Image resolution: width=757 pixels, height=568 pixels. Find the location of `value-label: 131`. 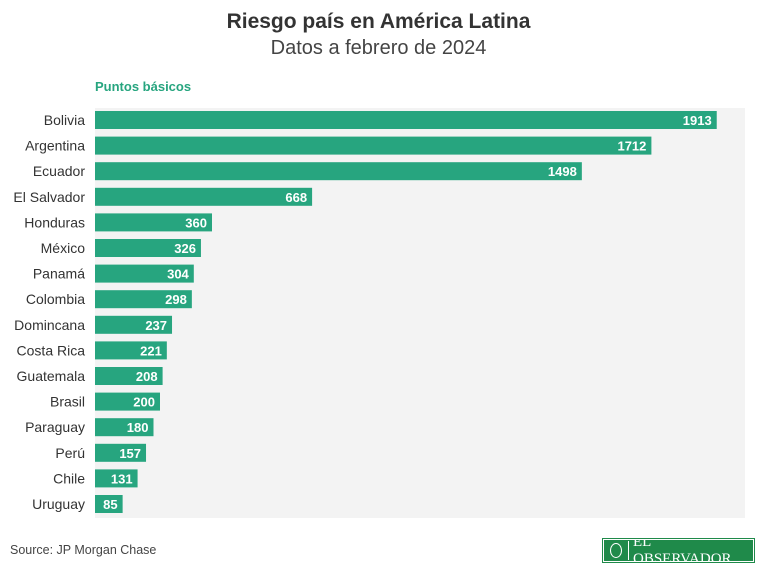

value-label: 131 is located at coordinates (122, 478).